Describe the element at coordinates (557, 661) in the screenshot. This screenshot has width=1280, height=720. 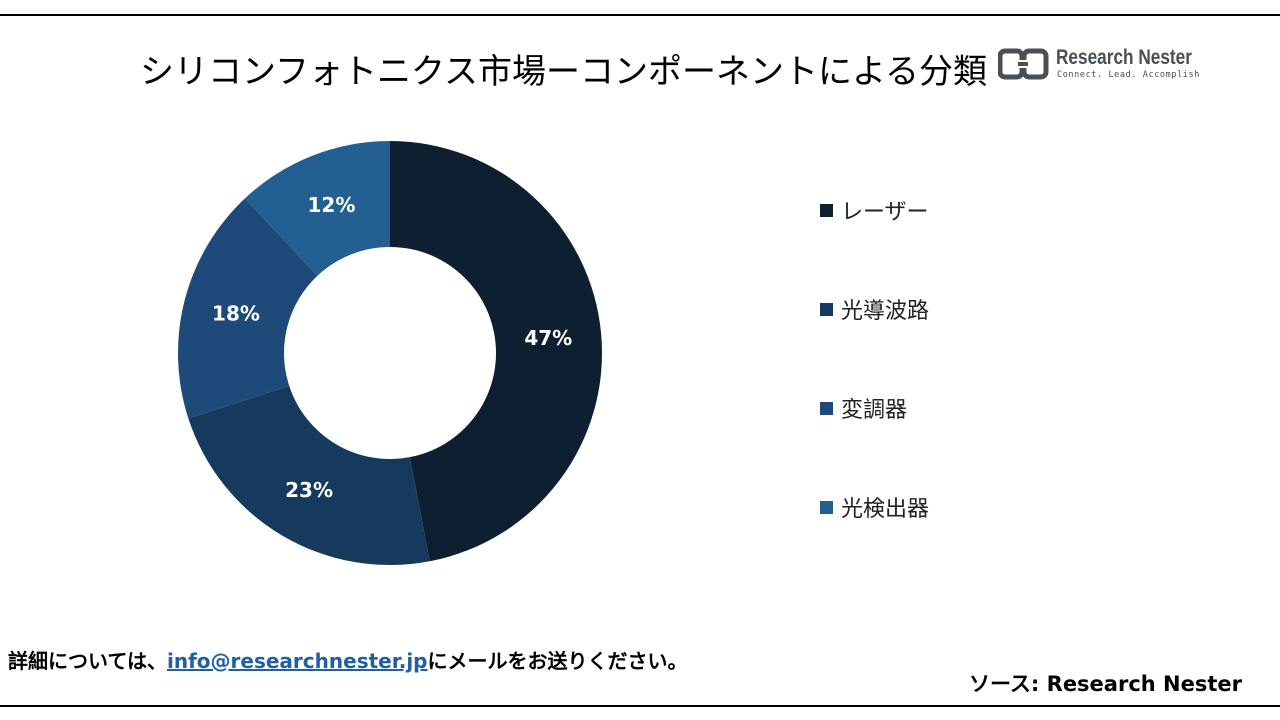
I see `footer-note-suffix: にメールをお送りください。` at that location.